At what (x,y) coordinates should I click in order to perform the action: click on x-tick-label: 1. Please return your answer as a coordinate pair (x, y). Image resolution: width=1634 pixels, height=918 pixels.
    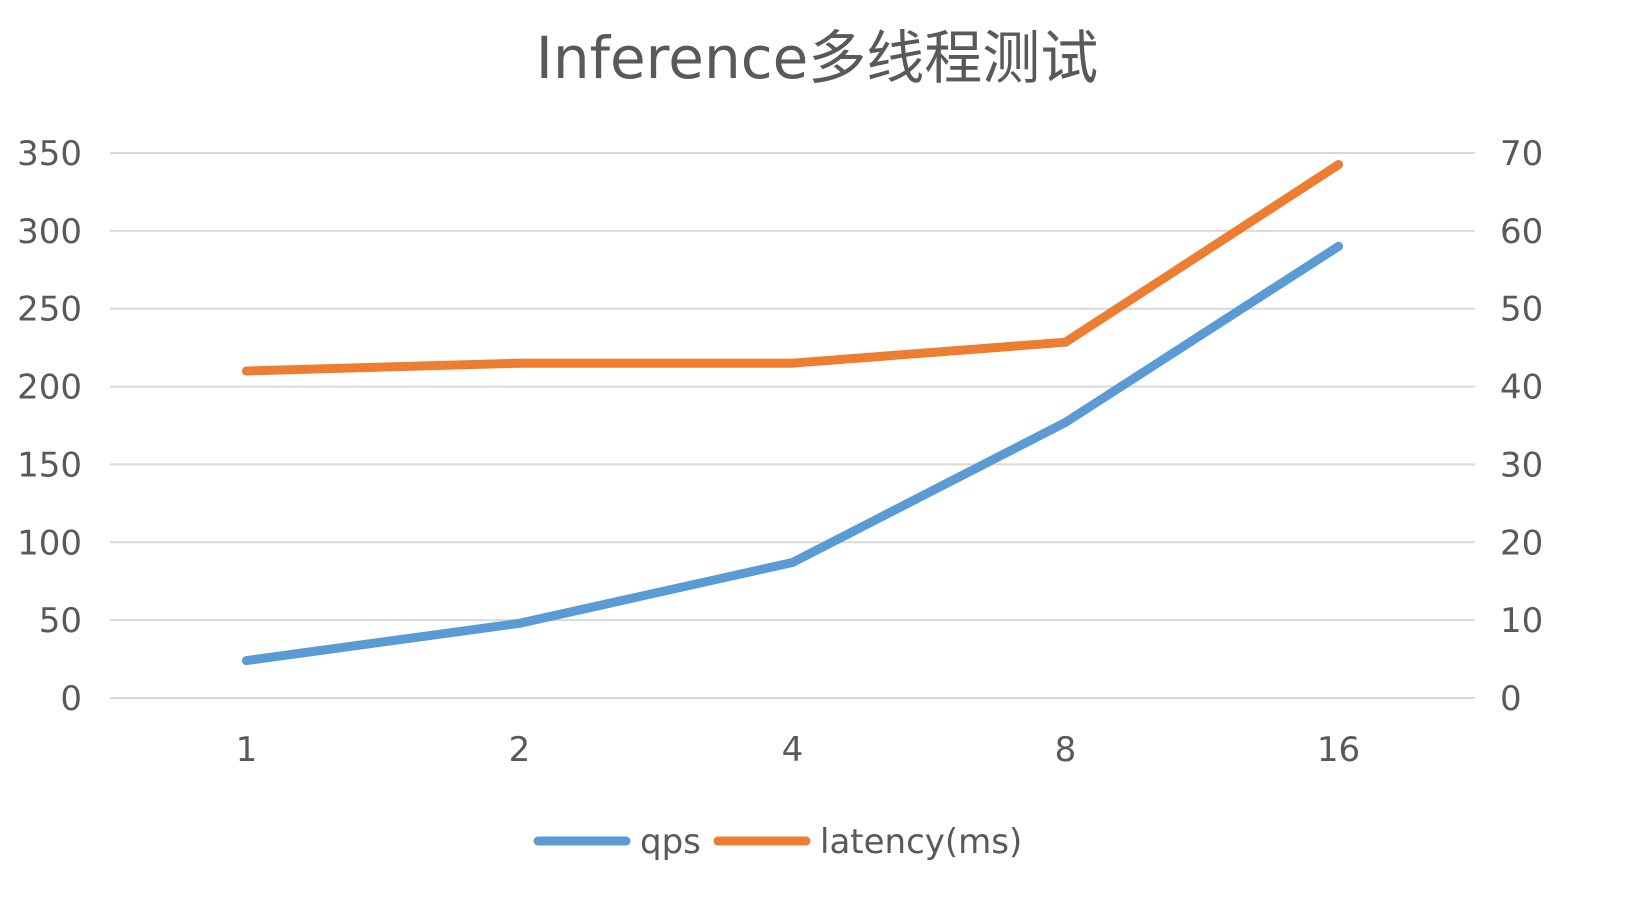
    Looking at the image, I should click on (247, 750).